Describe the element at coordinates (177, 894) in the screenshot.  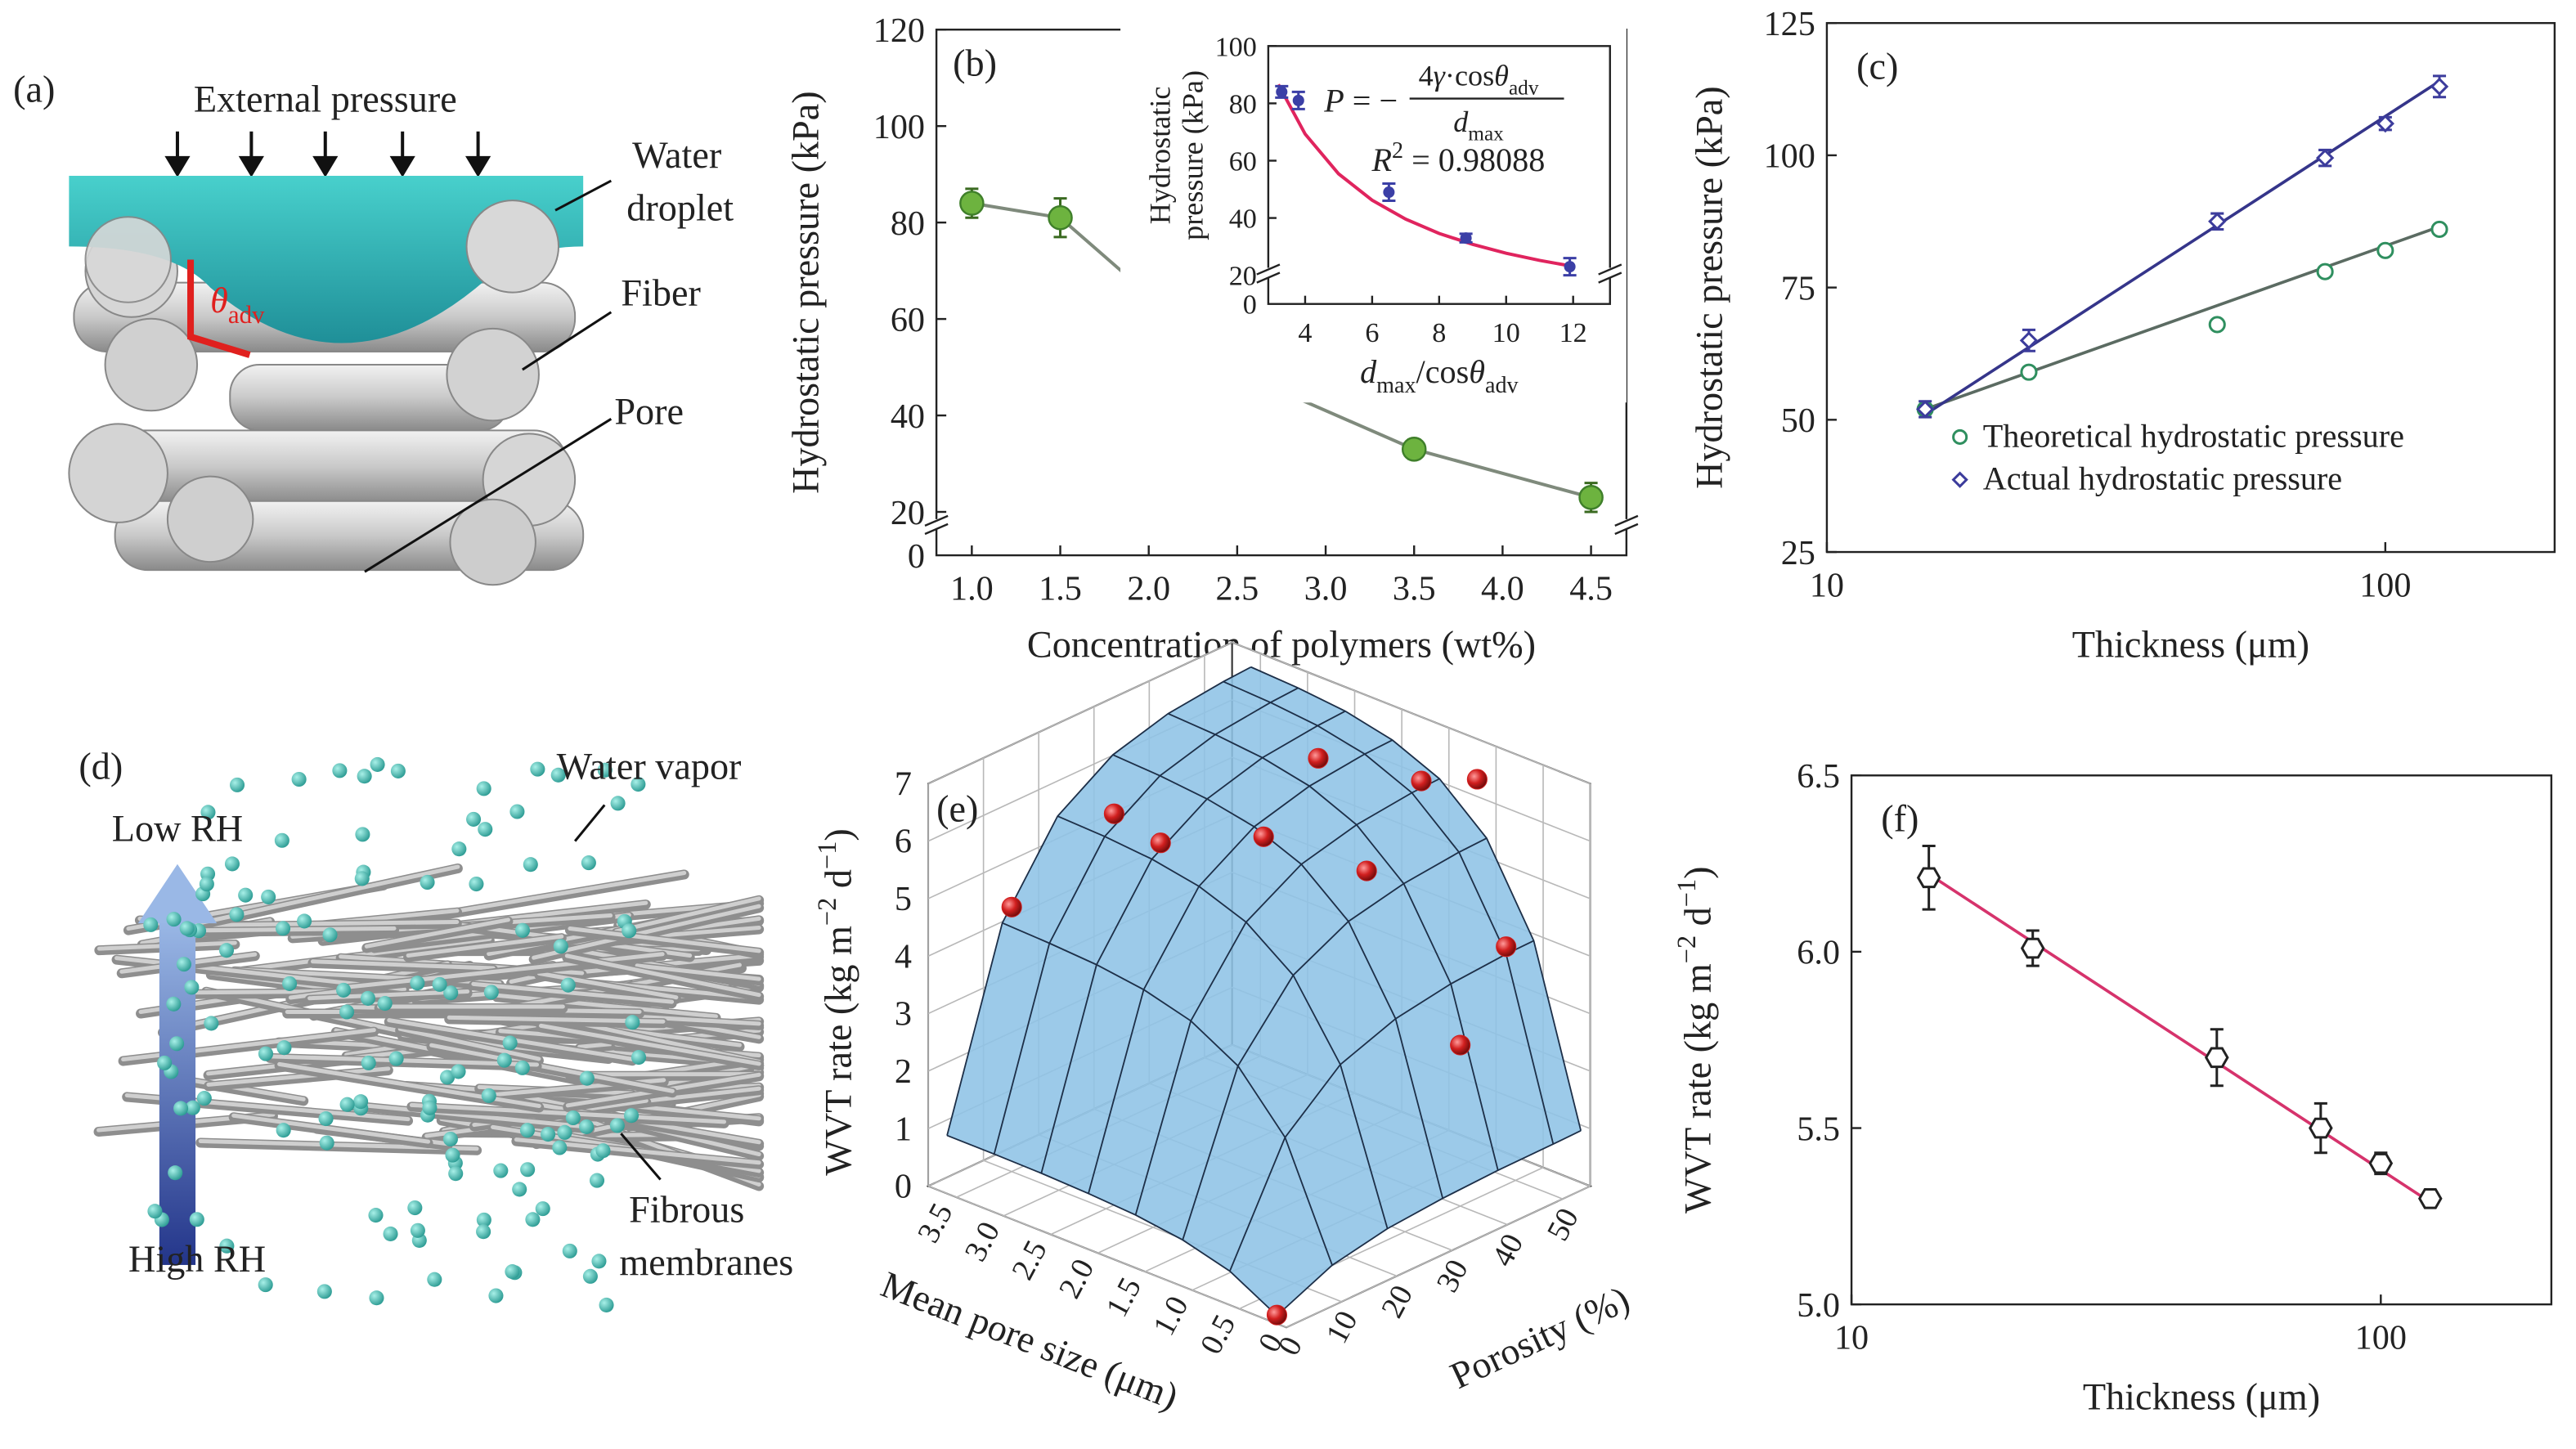
I see `rh-arrow-head` at that location.